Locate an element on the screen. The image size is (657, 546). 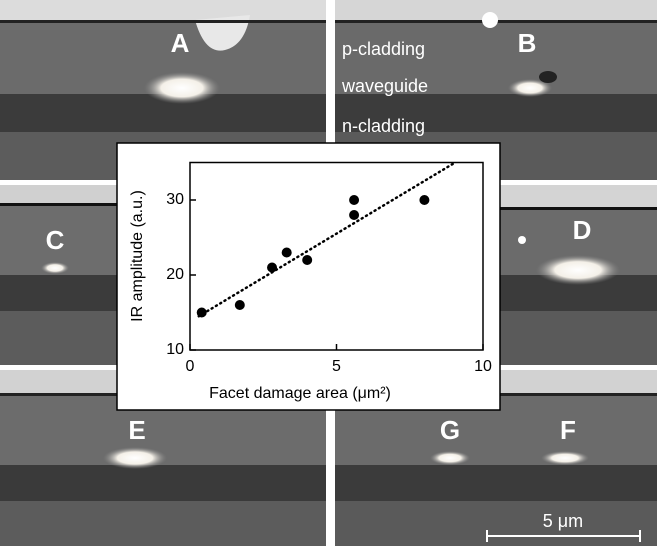
panel-label: B is located at coordinates (527, 43).